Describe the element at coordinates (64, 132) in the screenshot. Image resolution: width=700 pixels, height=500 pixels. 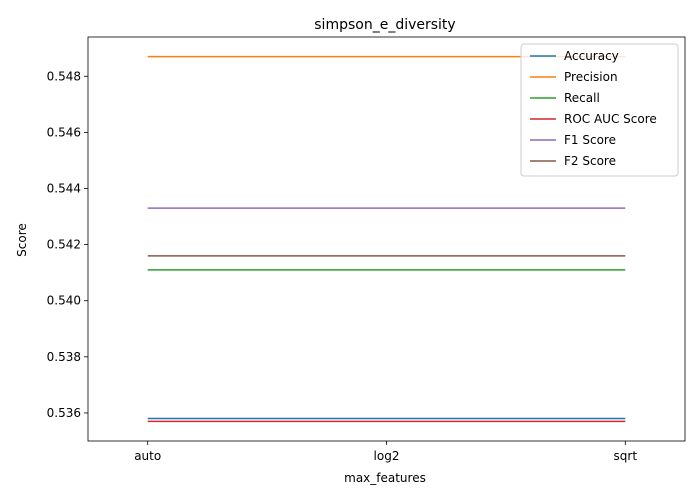
I see `y-tick-label: 0.546` at that location.